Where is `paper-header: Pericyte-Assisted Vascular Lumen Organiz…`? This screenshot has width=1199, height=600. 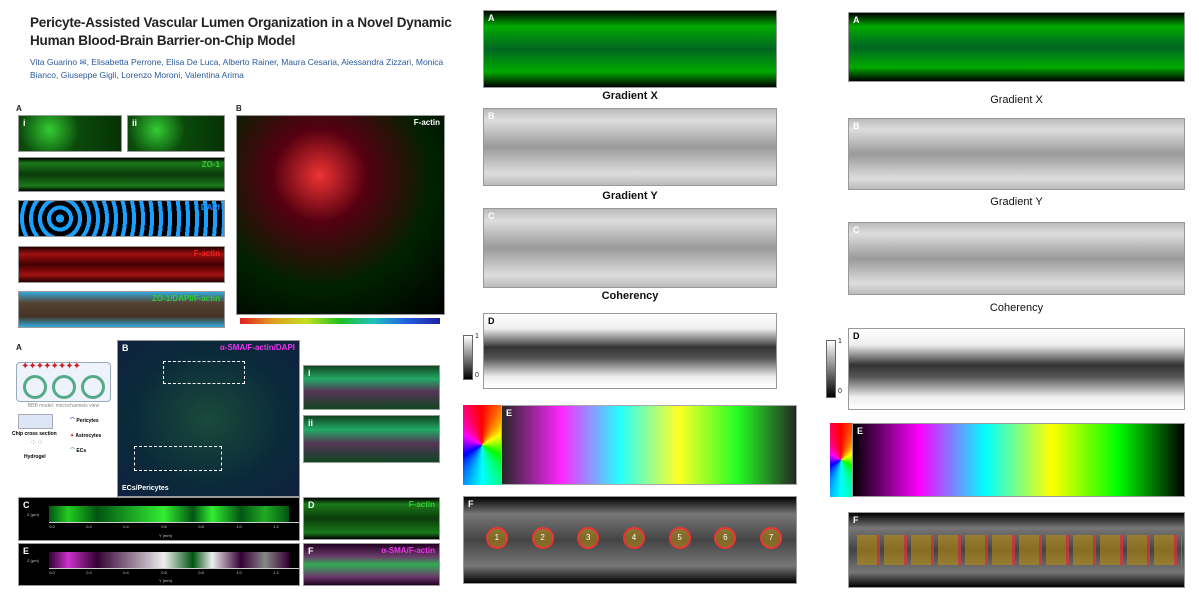
paper-header: Pericyte-Assisted Vascular Lumen Organiz… is located at coordinates (242, 48).